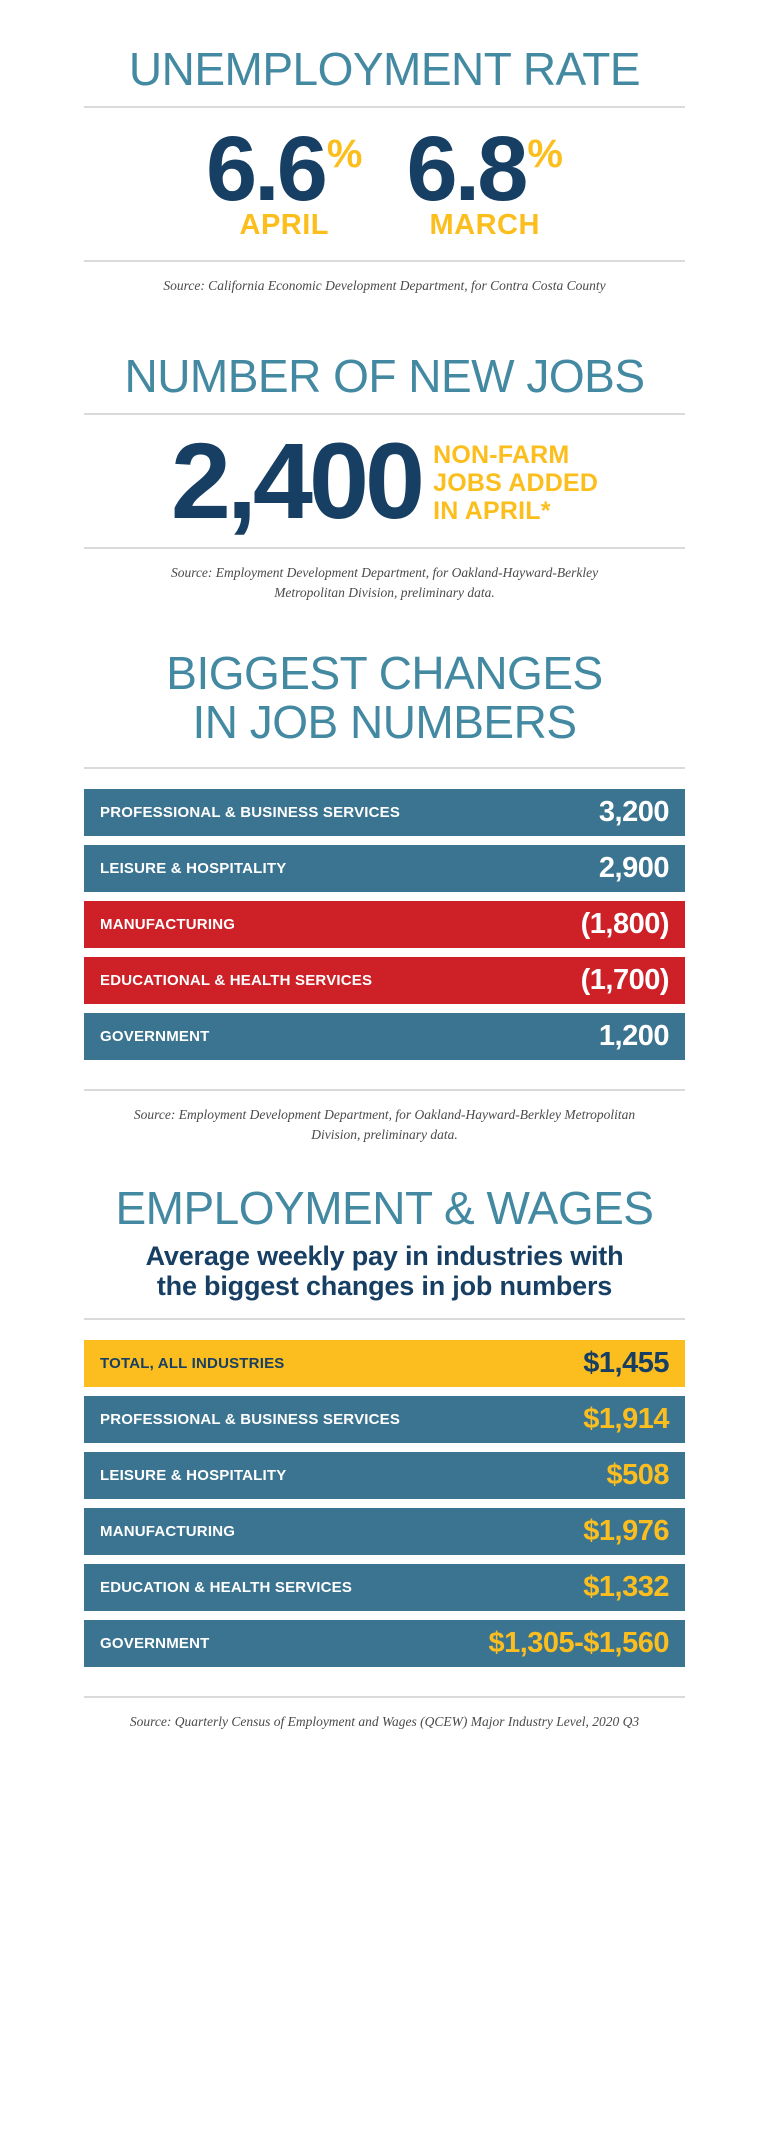 This screenshot has height=2150, width=769. I want to click on bar-label: TOTAL, ALL INDUSTRIES, so click(192, 1363).